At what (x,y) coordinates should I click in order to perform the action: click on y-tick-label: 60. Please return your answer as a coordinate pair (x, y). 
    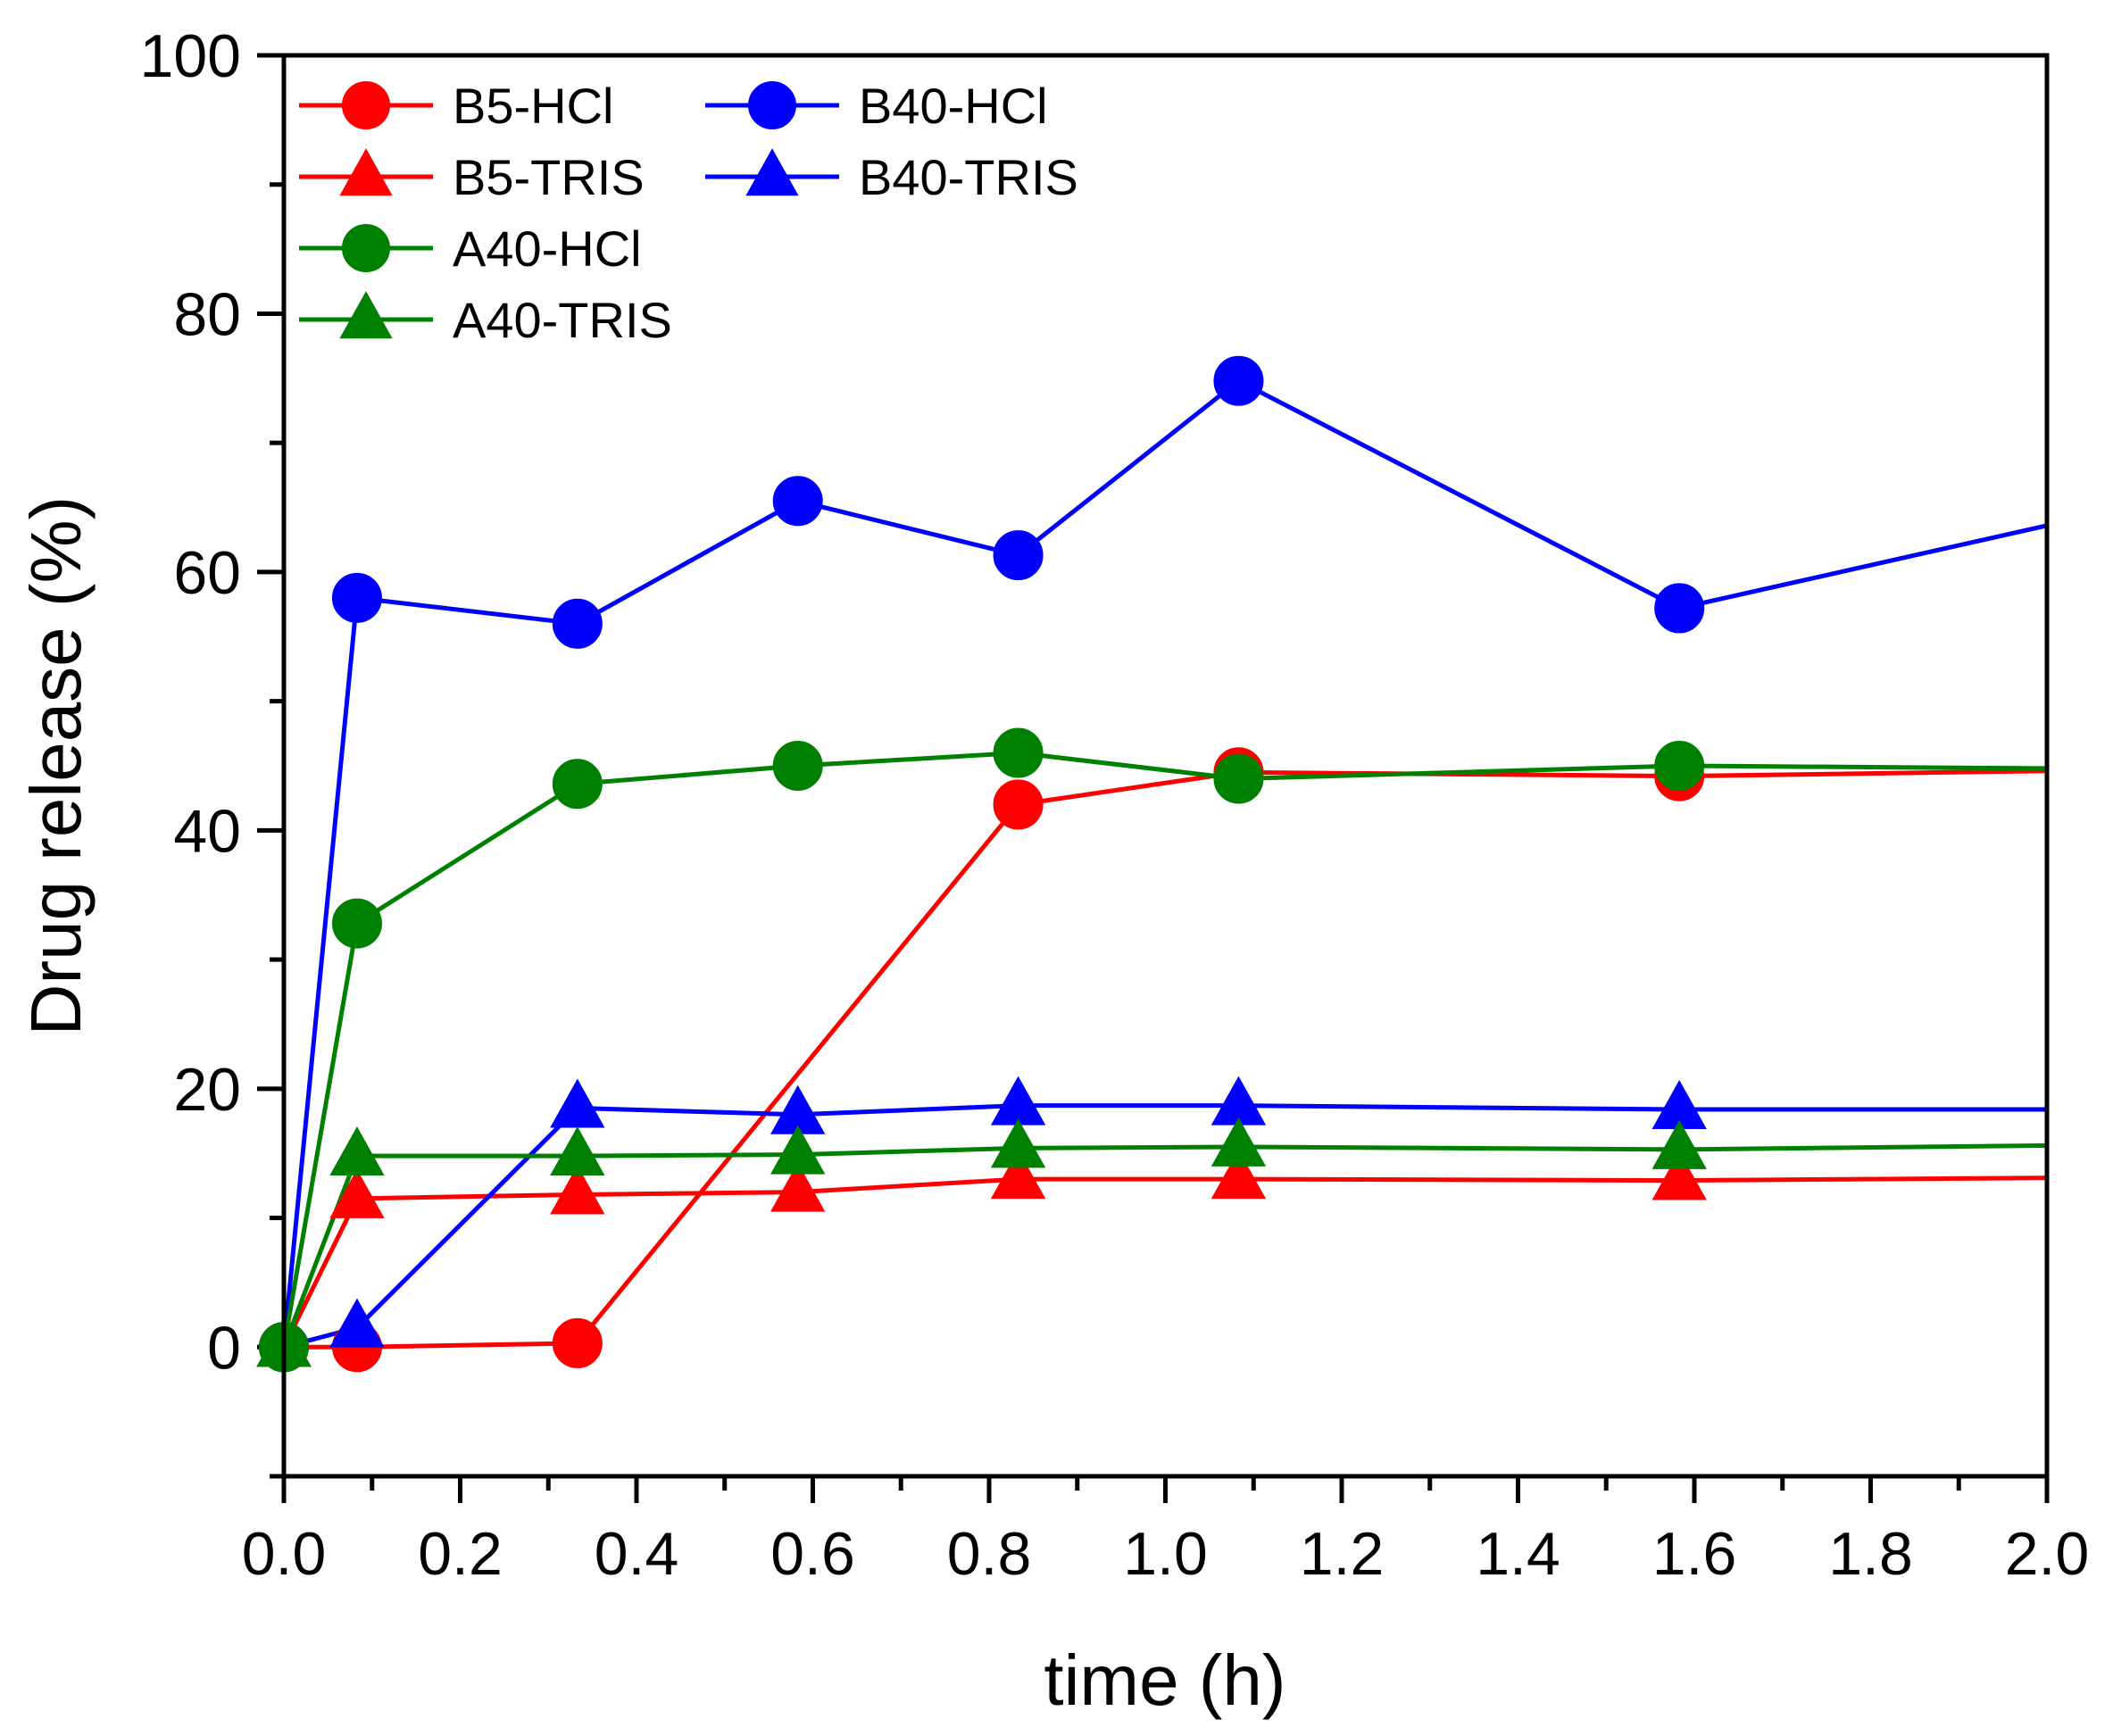
    Looking at the image, I should click on (207, 573).